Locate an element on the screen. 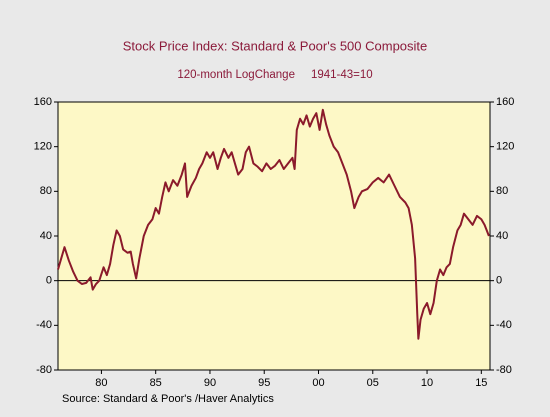  x-tick-label: 85 is located at coordinates (156, 383).